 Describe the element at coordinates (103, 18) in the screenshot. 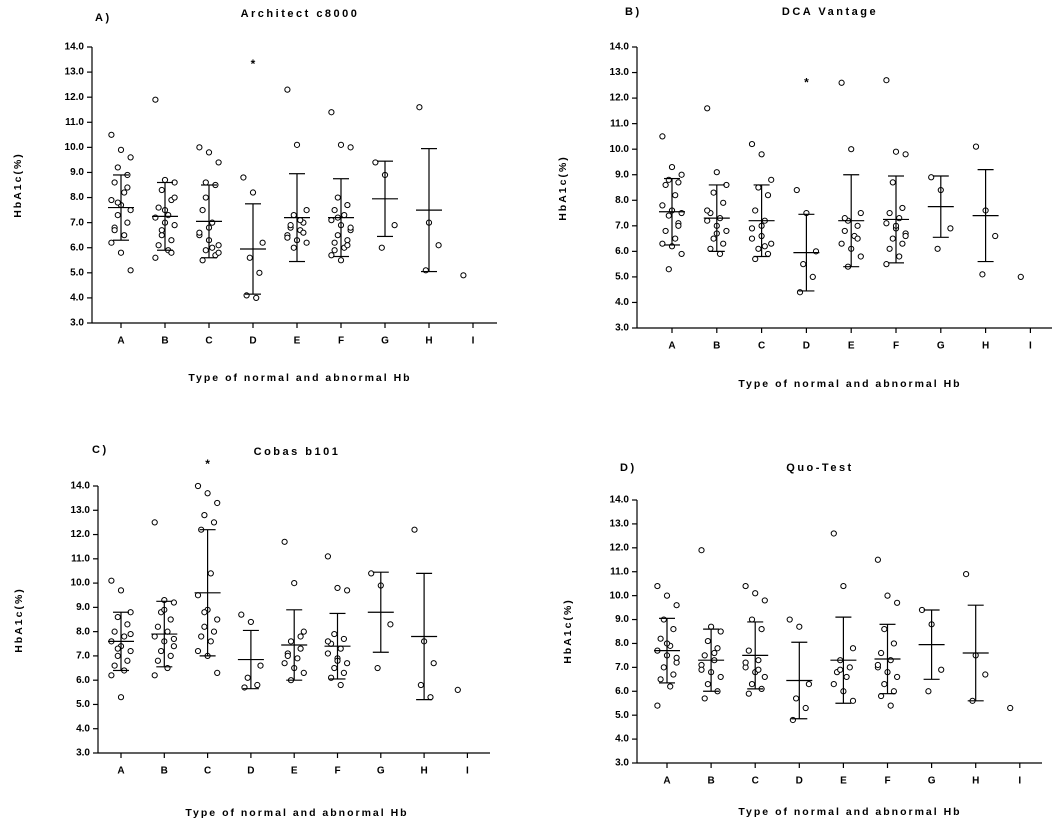

I see `panel-label: A)` at that location.